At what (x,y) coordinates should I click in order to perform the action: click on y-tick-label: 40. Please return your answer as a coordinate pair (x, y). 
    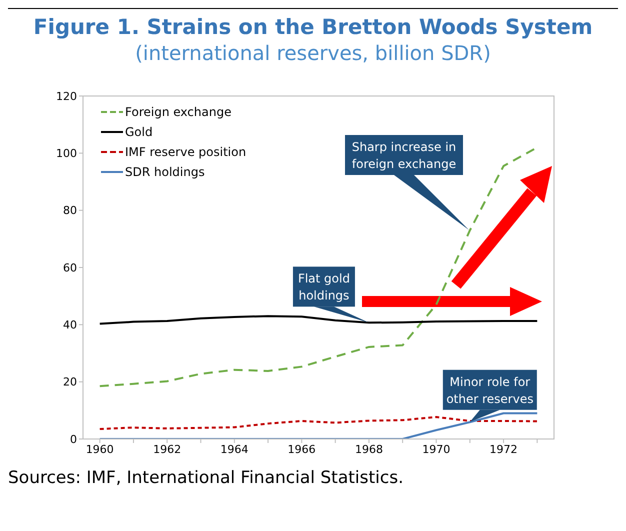
    Looking at the image, I should click on (70, 325).